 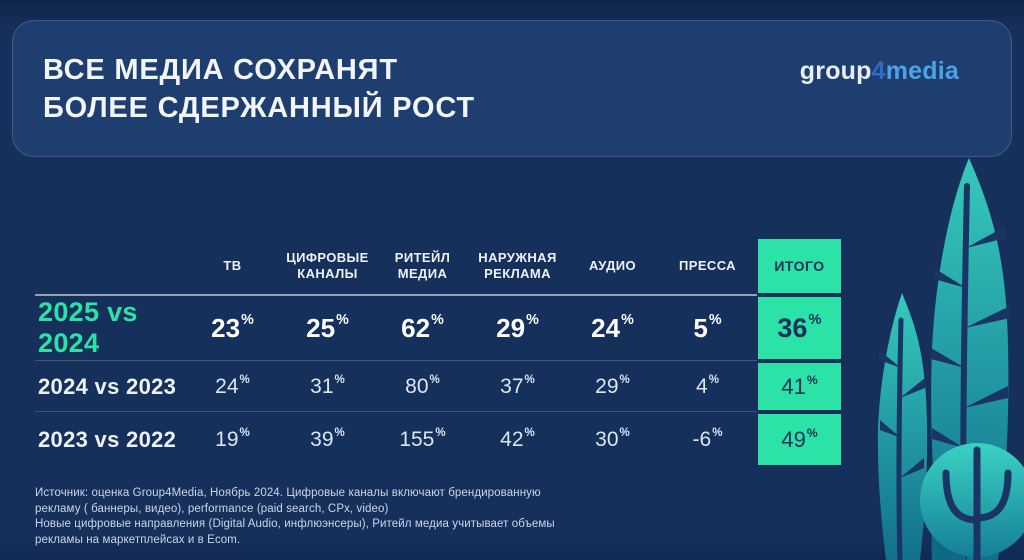 I want to click on cell-value: 19%, so click(x=232, y=439).